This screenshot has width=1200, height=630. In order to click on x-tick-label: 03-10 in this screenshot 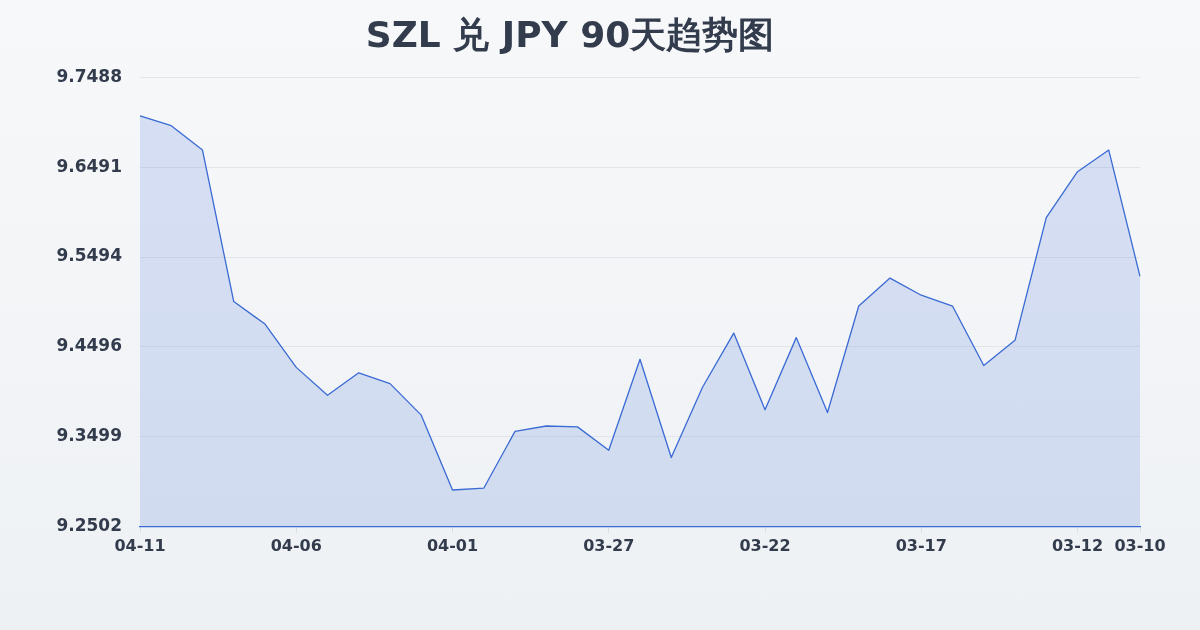, I will do `click(1140, 545)`.